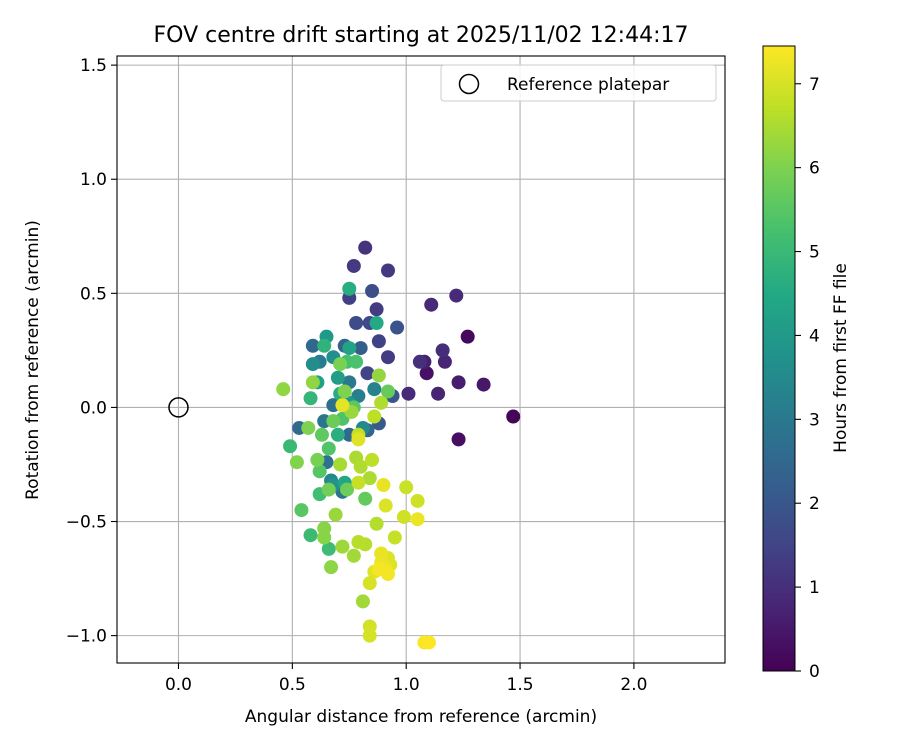 Image resolution: width=900 pixels, height=750 pixels. I want to click on colorbar-tick-label: 1, so click(814, 588).